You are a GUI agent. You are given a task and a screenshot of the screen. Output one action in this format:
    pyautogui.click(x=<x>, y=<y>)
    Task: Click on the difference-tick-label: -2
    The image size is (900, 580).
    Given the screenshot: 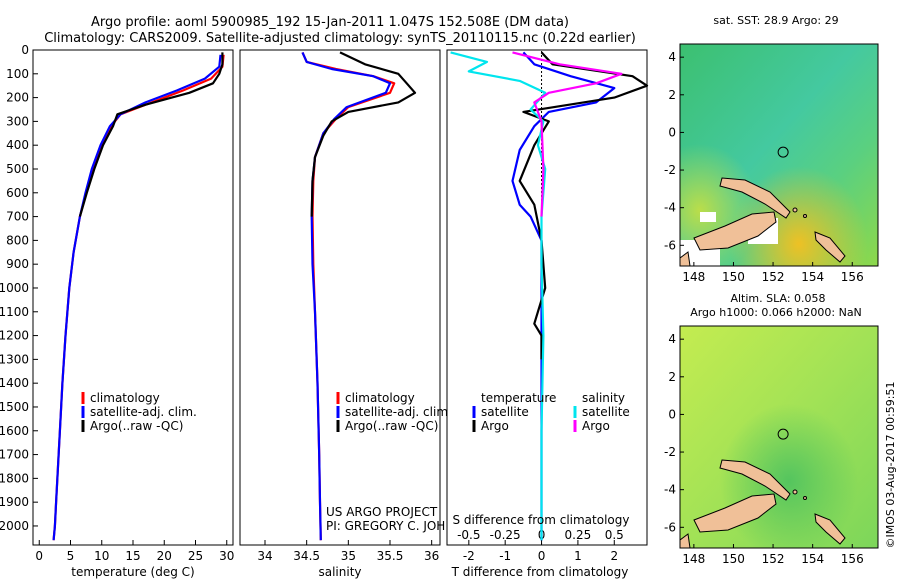 What is the action you would take?
    pyautogui.click(x=469, y=556)
    